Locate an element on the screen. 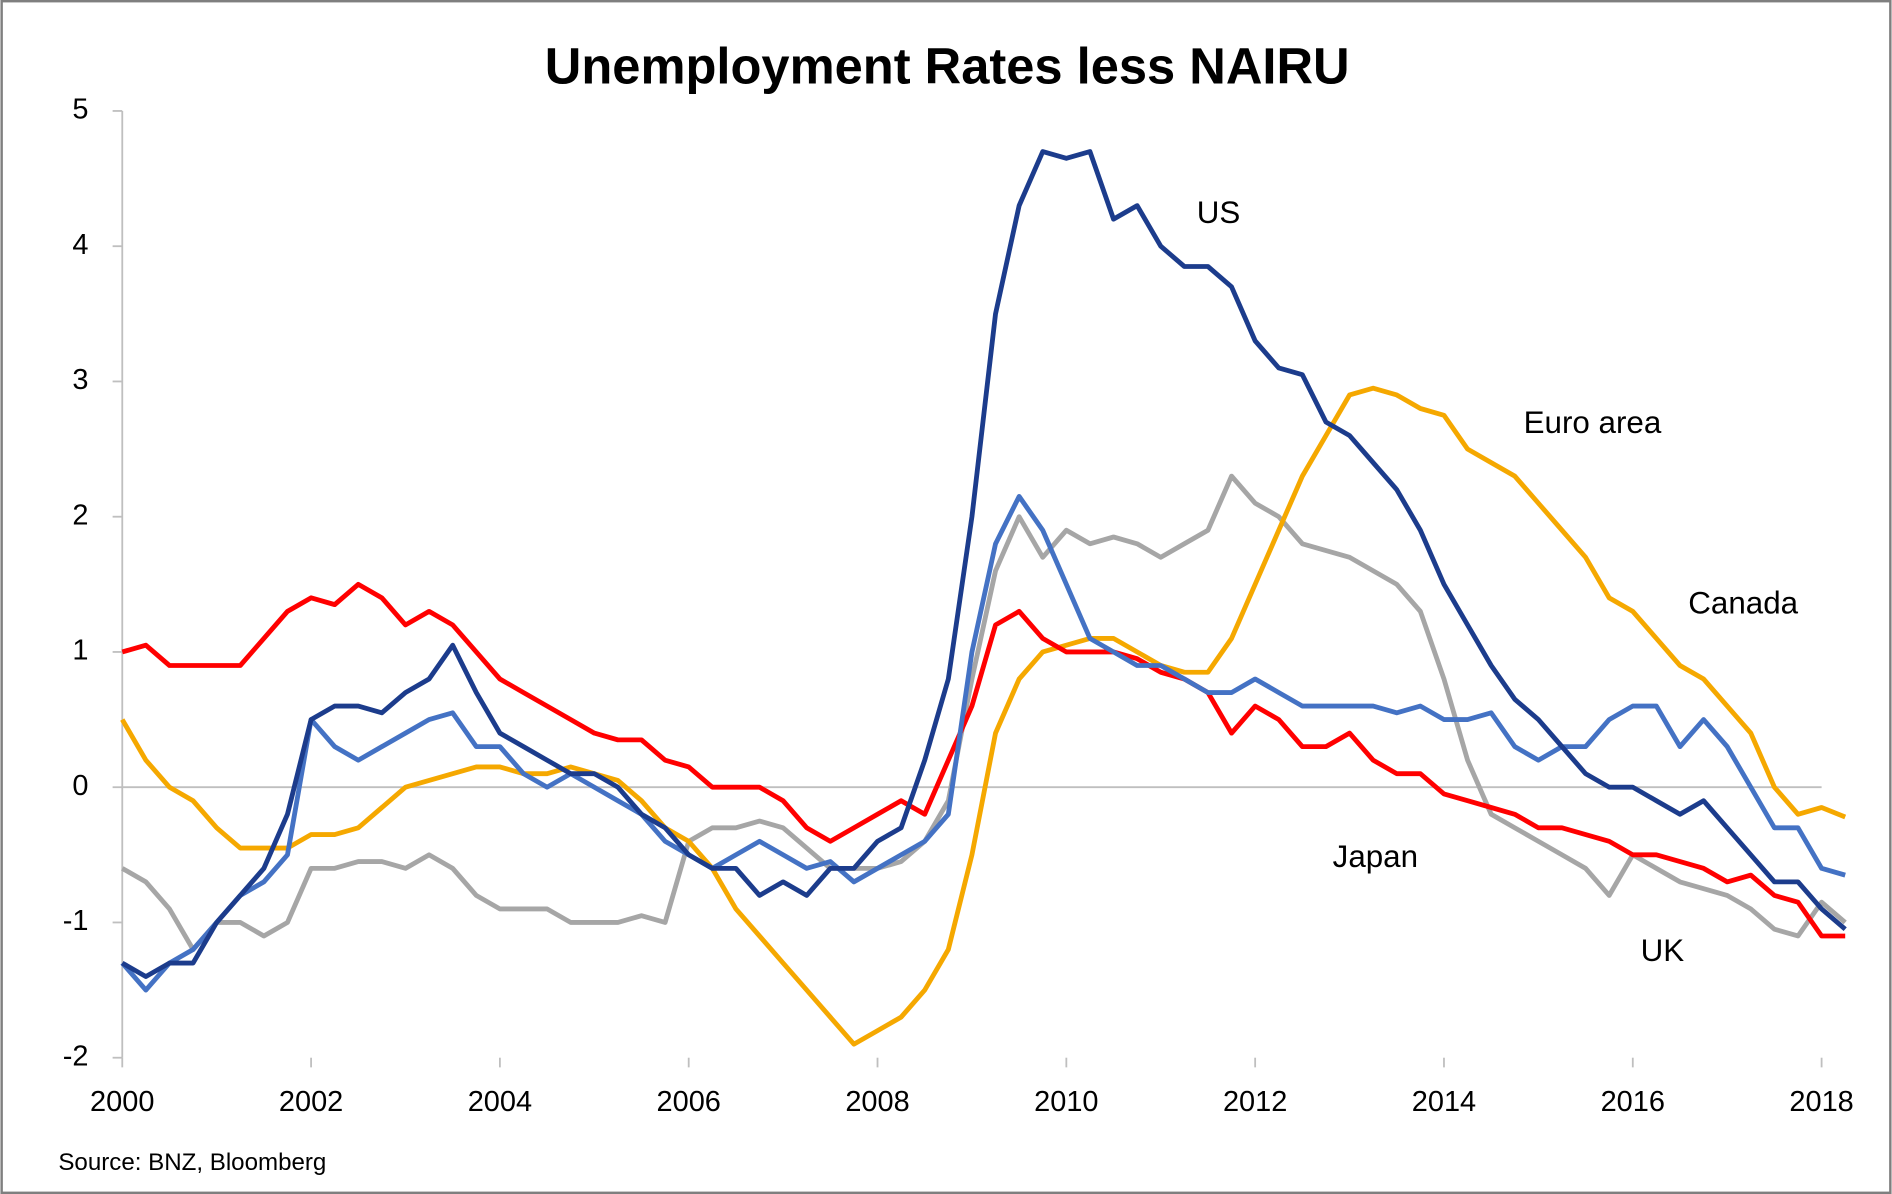 Image resolution: width=1892 pixels, height=1194 pixels. x-tick-label: 2002 is located at coordinates (311, 1102).